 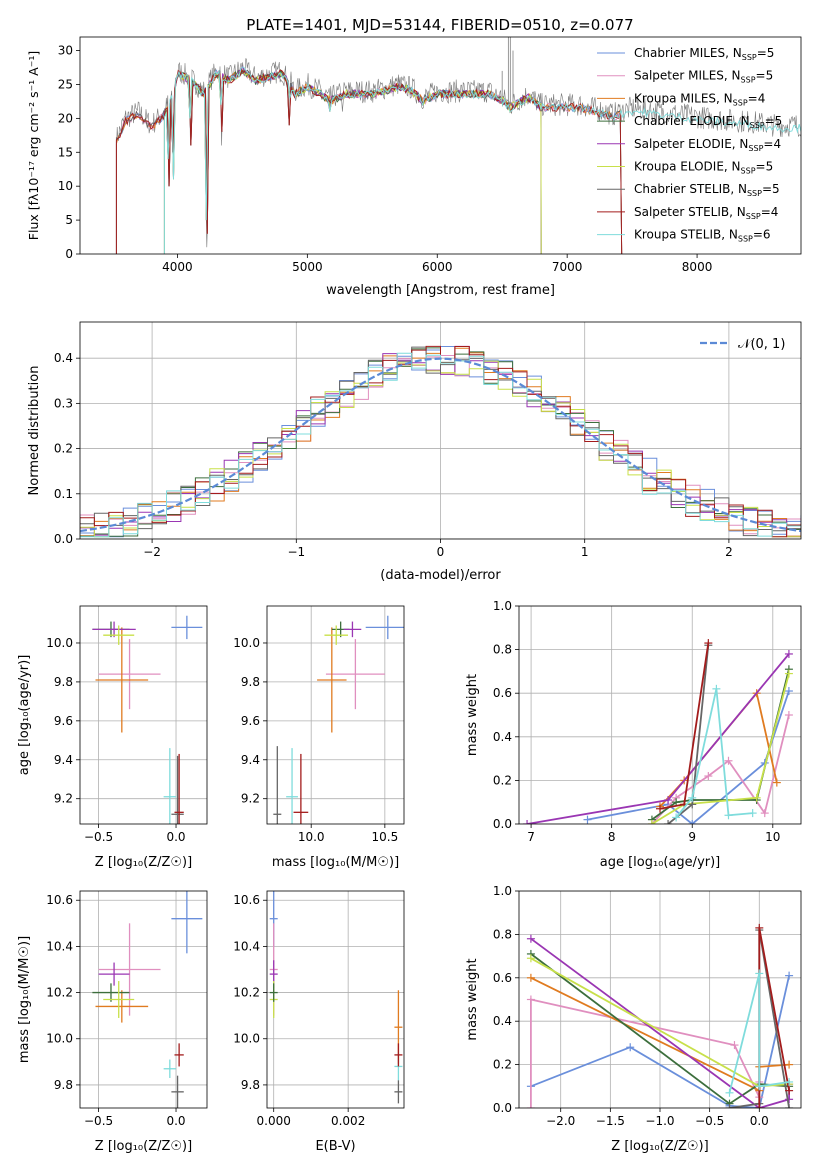 I want to click on tick-label-x: −2.0, so click(x=560, y=1121).